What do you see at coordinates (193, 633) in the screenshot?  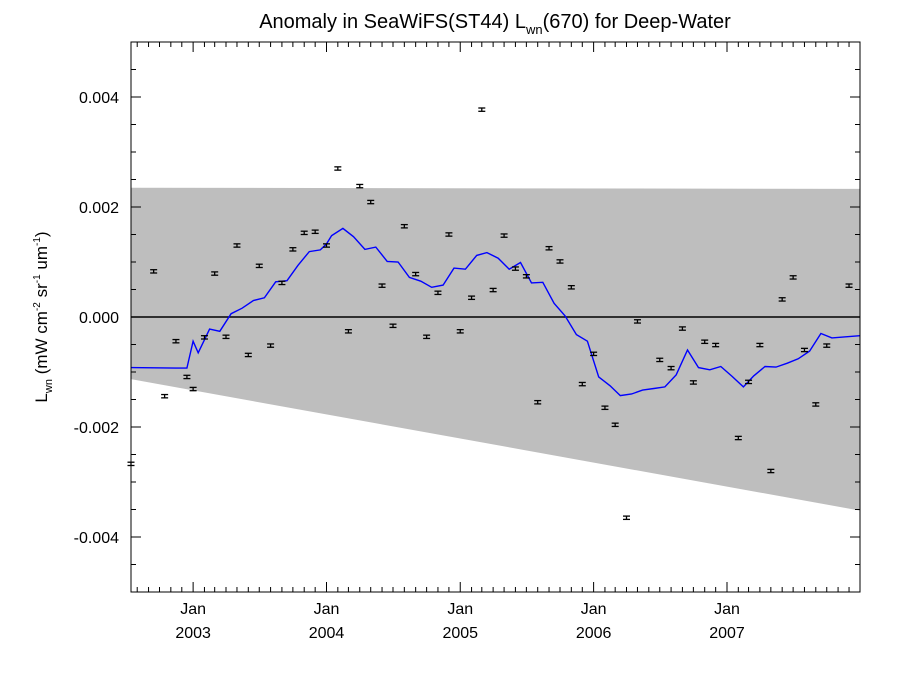 I see `x-tick-label-year: 2003` at bounding box center [193, 633].